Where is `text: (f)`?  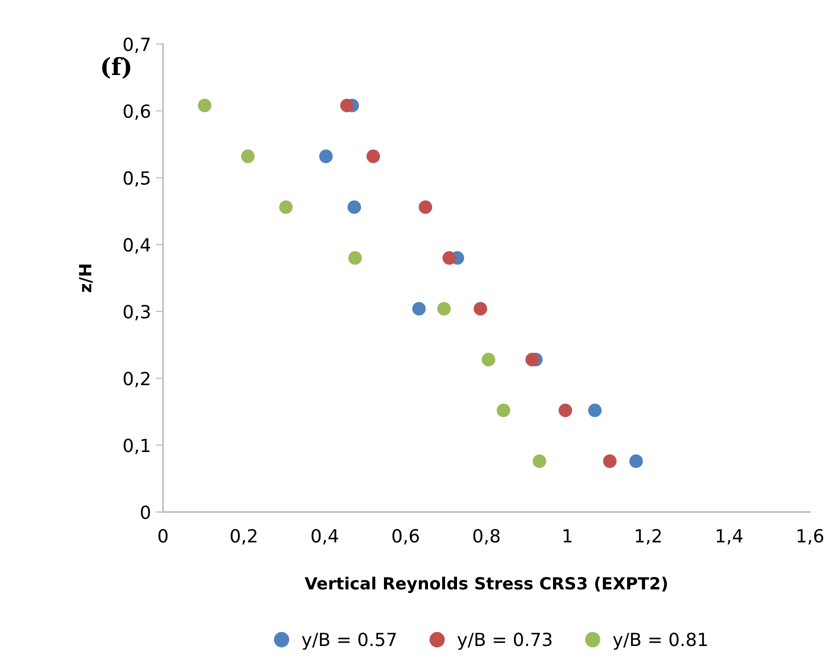
text: (f) is located at coordinates (116, 68).